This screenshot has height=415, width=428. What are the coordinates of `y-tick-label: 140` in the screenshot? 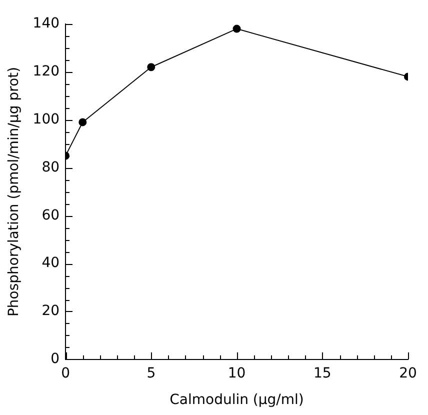 It's located at (46, 24).